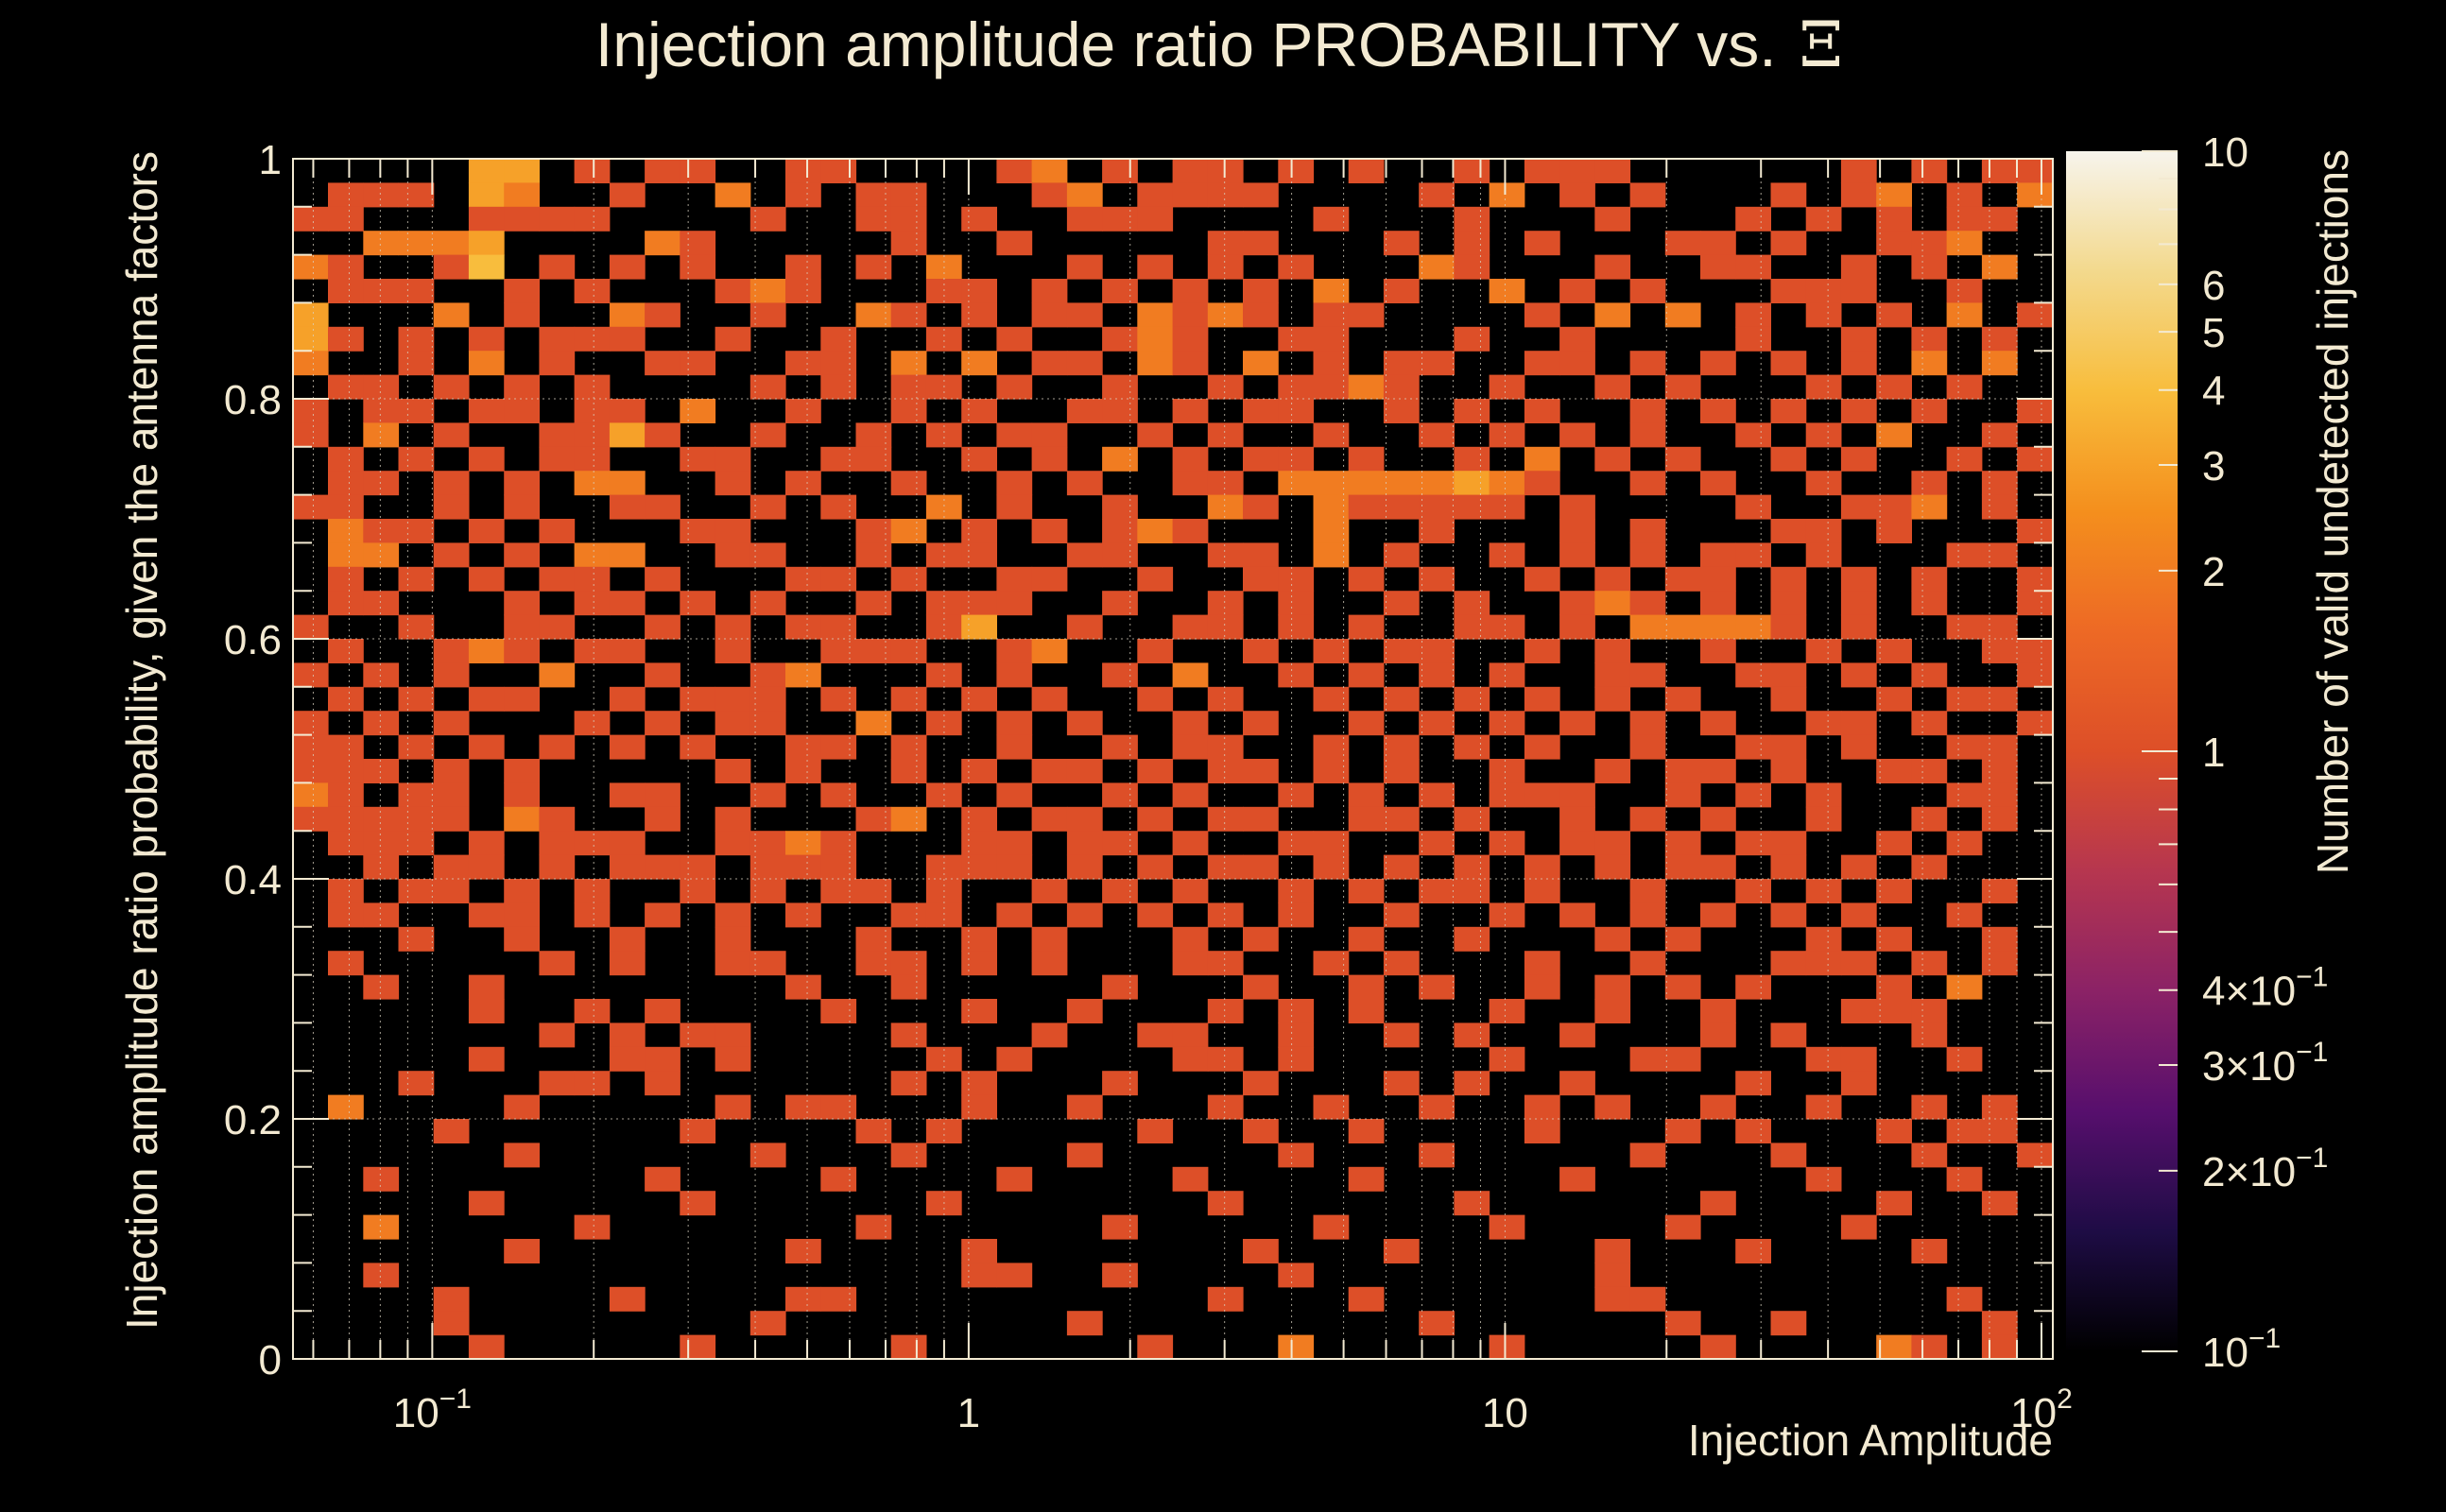  I want to click on y-tick-label: 0, so click(270, 1360).